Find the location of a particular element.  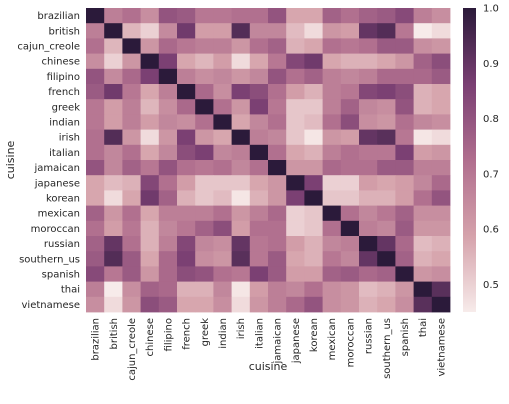

colorbar is located at coordinates (469, 160).